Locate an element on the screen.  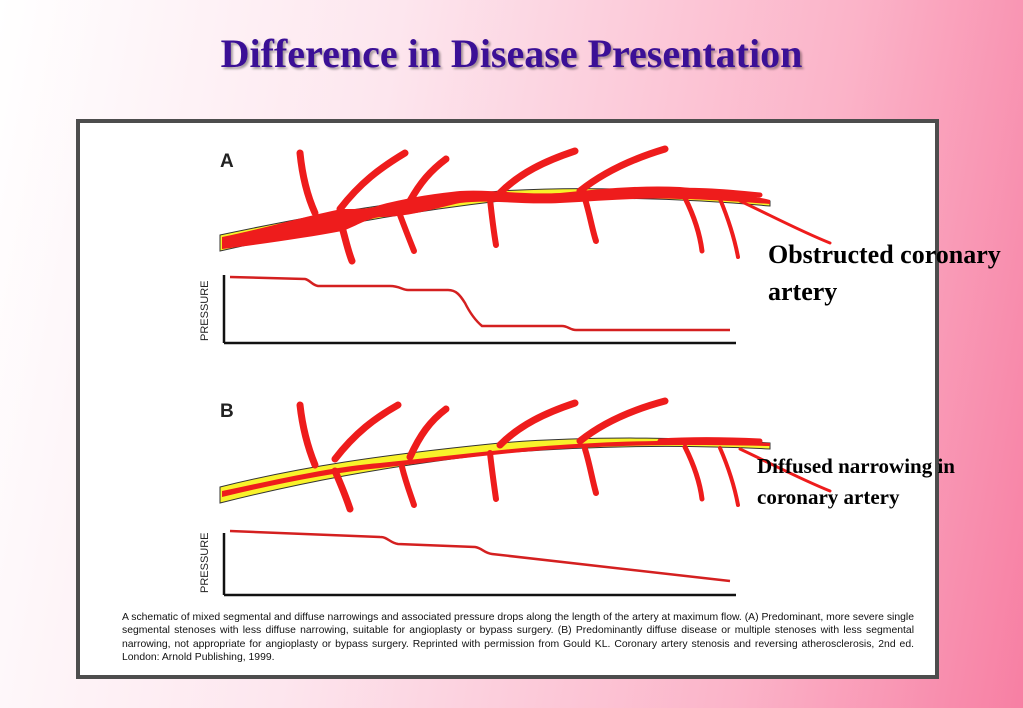
pressure-graph-a is located at coordinates (479, 310).